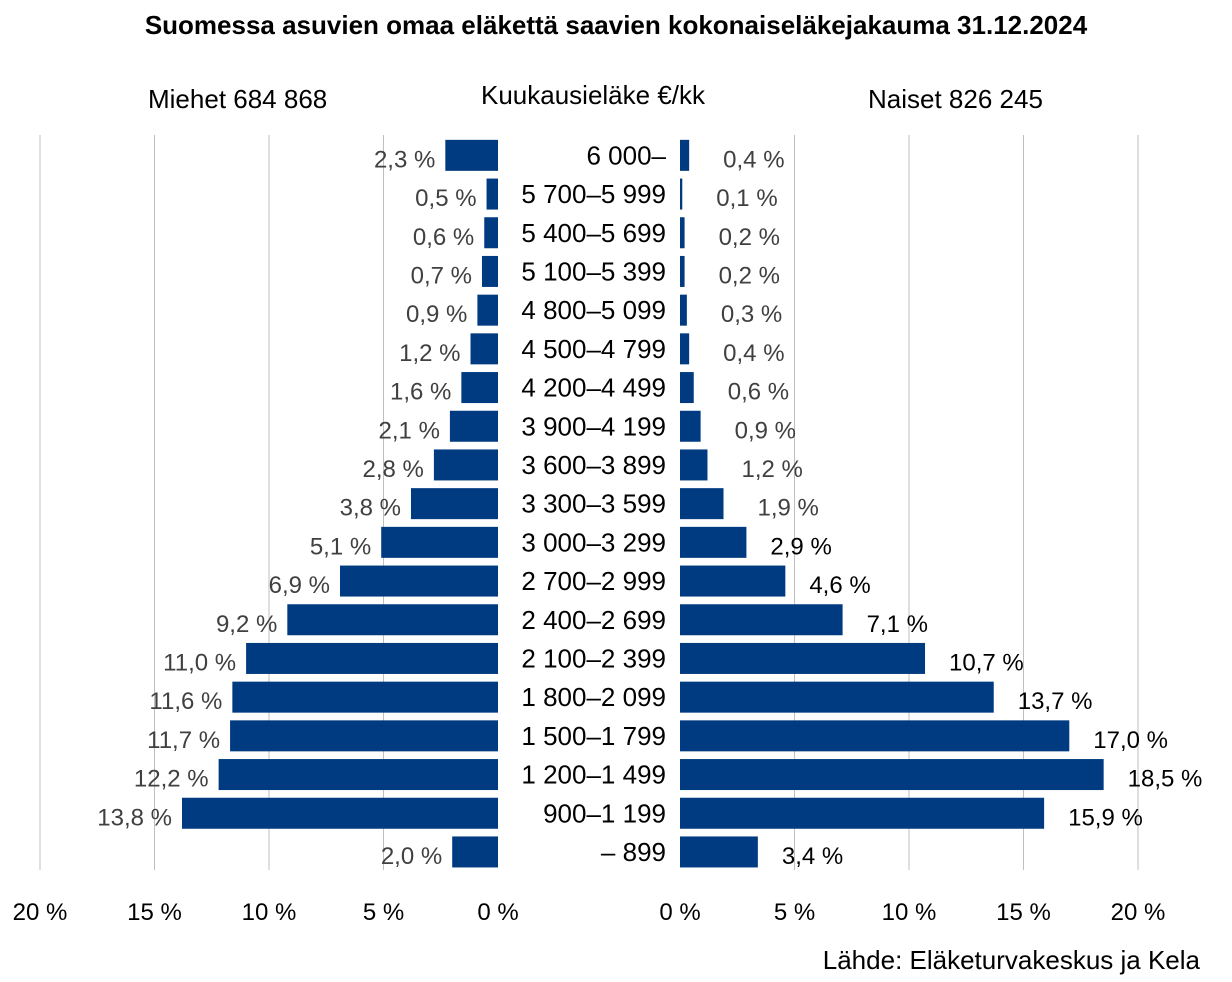 This screenshot has width=1232, height=982. Describe the element at coordinates (765, 430) in the screenshot. I see `data-label-women: 0,9 %` at that location.